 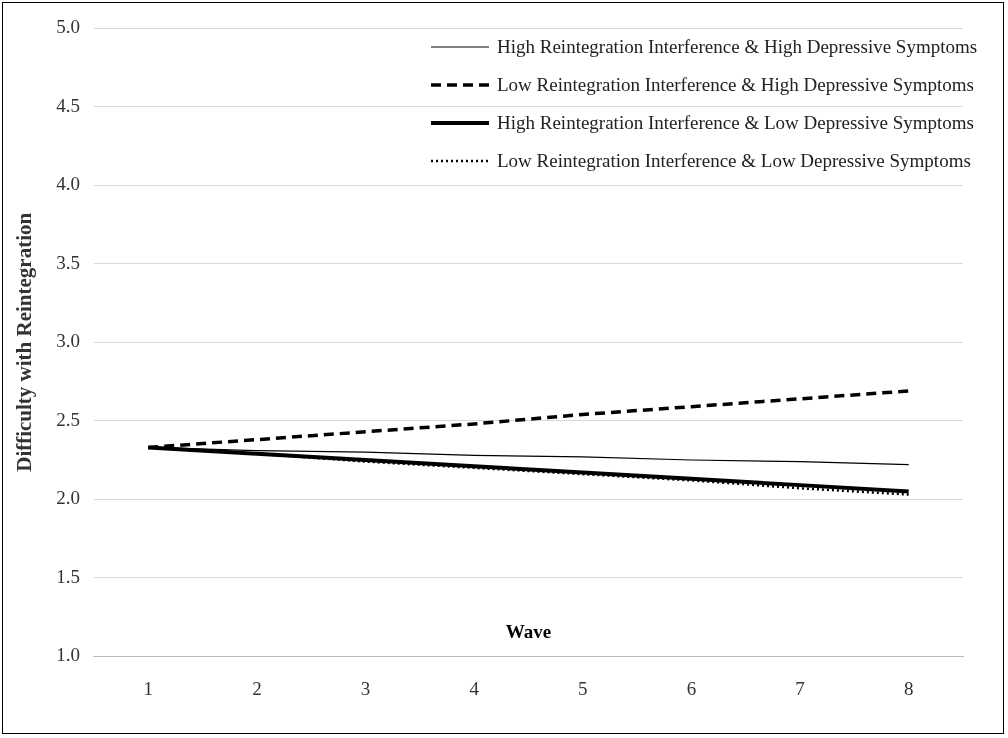 What do you see at coordinates (908, 688) in the screenshot?
I see `x-tick-label: 8` at bounding box center [908, 688].